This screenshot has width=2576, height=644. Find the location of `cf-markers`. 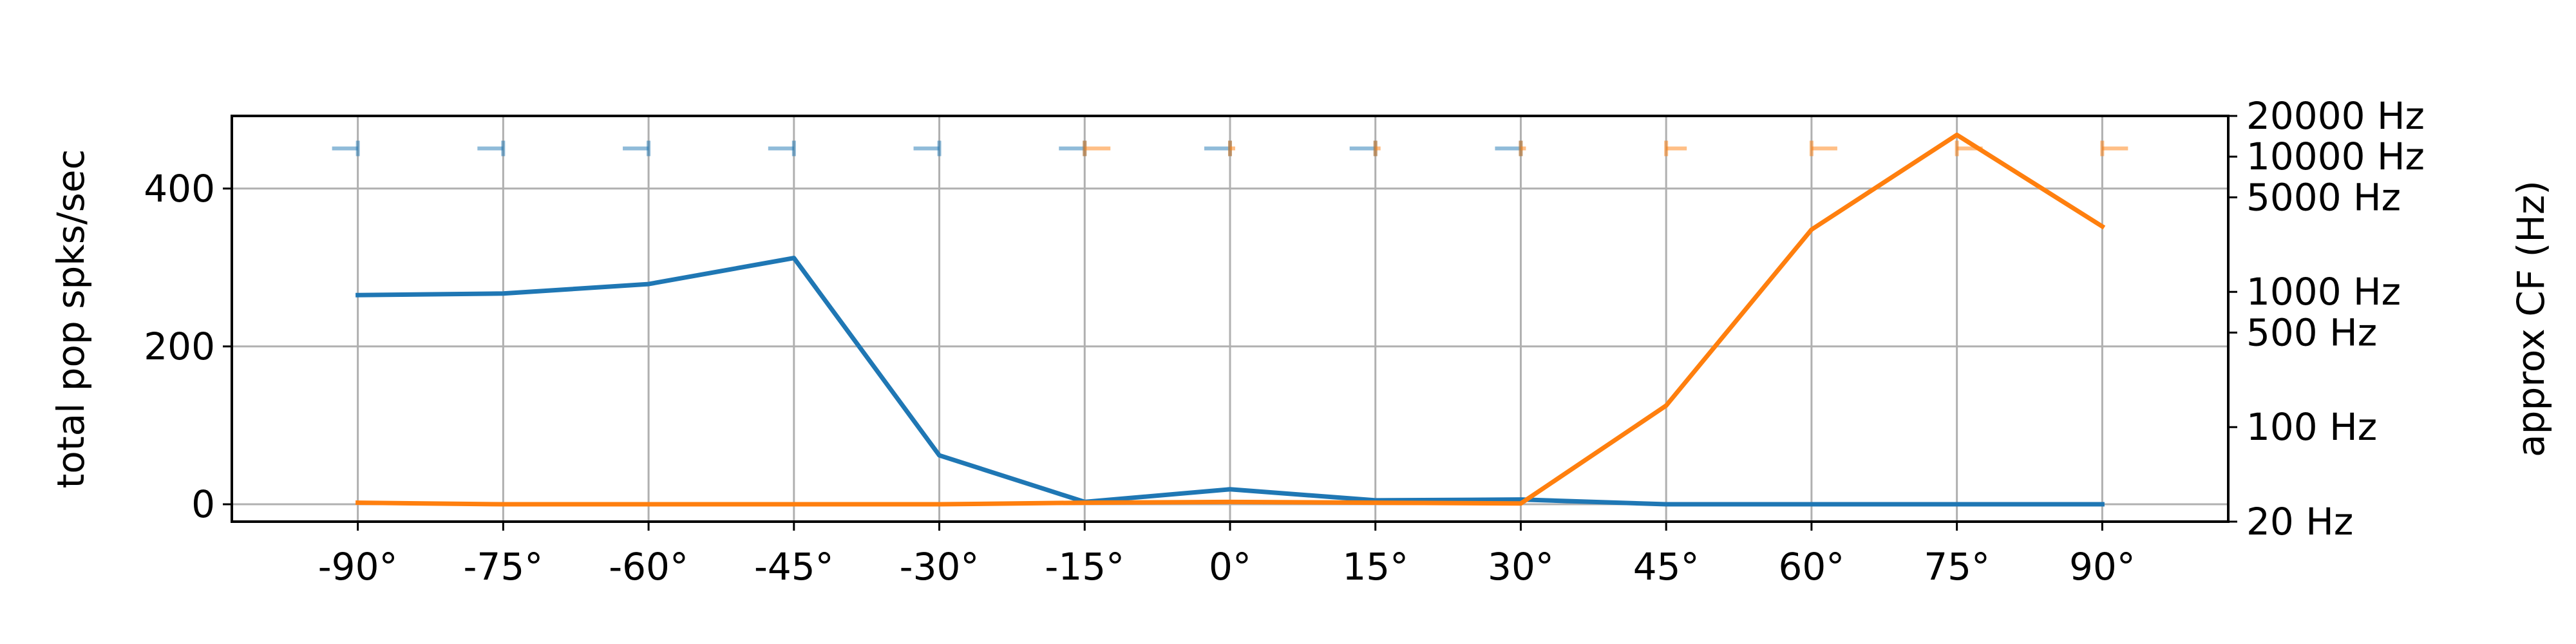

cf-markers is located at coordinates (1230, 148).